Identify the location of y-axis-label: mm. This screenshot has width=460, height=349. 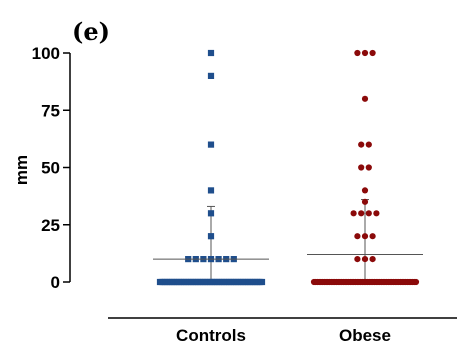
(21, 170).